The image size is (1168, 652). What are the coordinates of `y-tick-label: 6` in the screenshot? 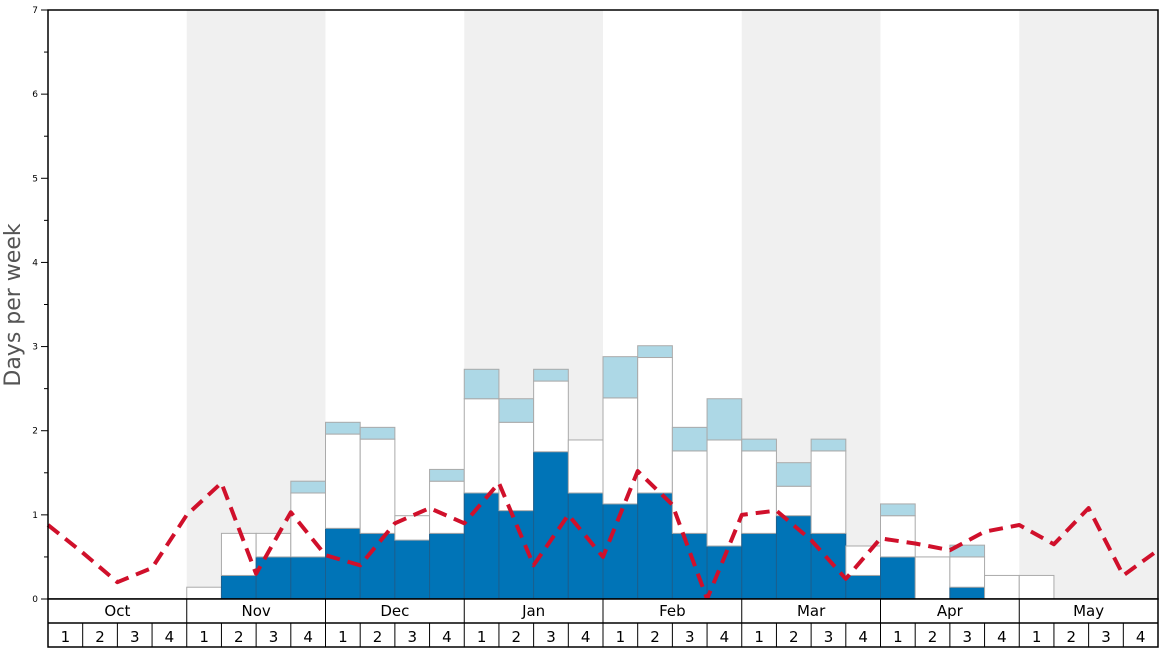 It's located at (35, 95).